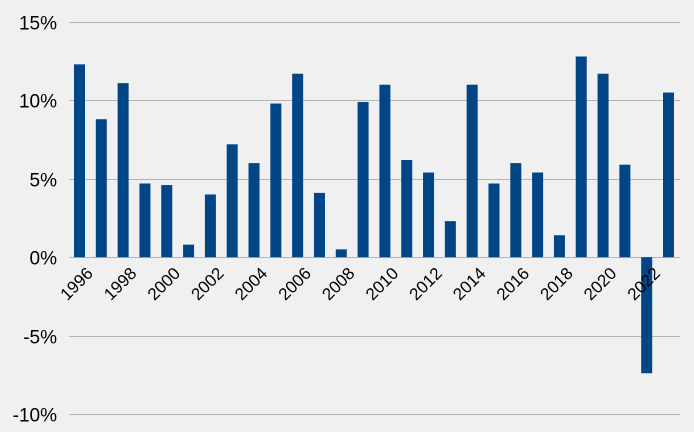 Image resolution: width=694 pixels, height=432 pixels. I want to click on x-tick-label: 2016, so click(513, 284).